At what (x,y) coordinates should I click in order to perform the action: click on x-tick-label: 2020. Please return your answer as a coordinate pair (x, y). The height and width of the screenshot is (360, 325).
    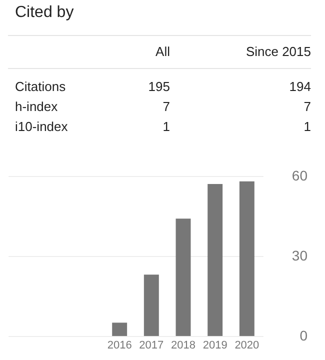
    Looking at the image, I should click on (247, 346).